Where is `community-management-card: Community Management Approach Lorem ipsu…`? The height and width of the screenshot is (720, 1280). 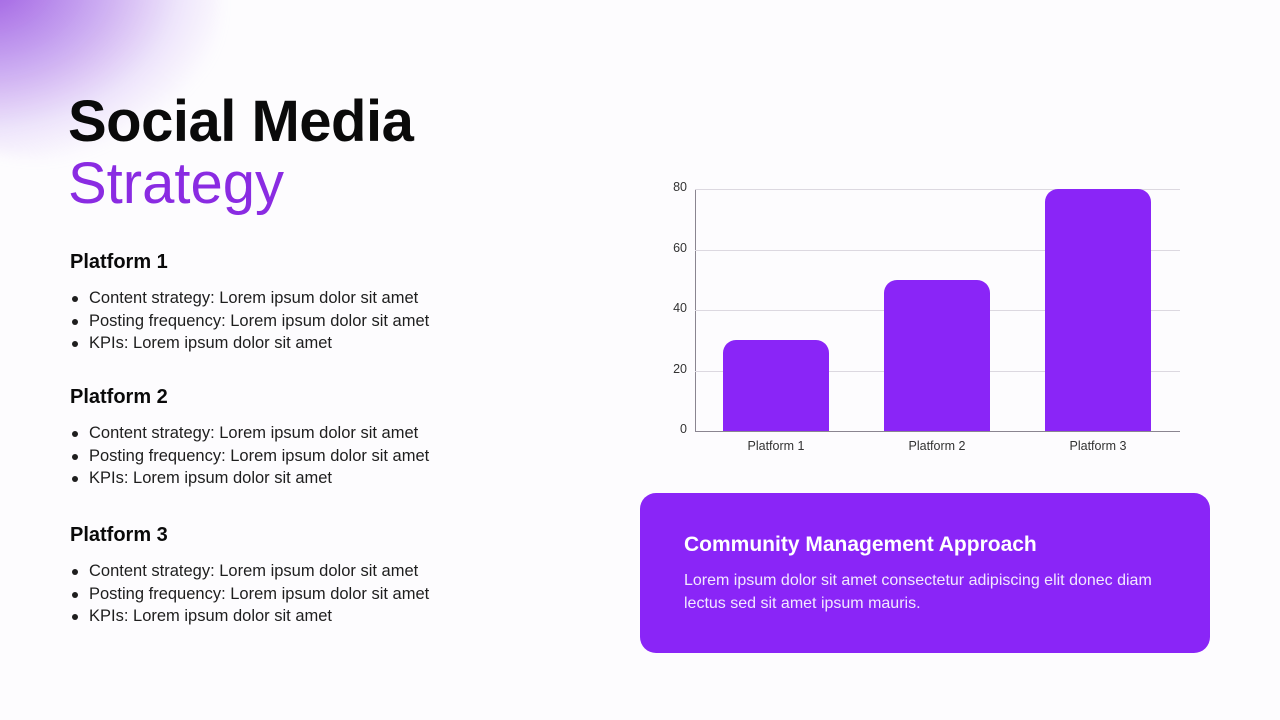
community-management-card: Community Management Approach Lorem ipsu… is located at coordinates (925, 573).